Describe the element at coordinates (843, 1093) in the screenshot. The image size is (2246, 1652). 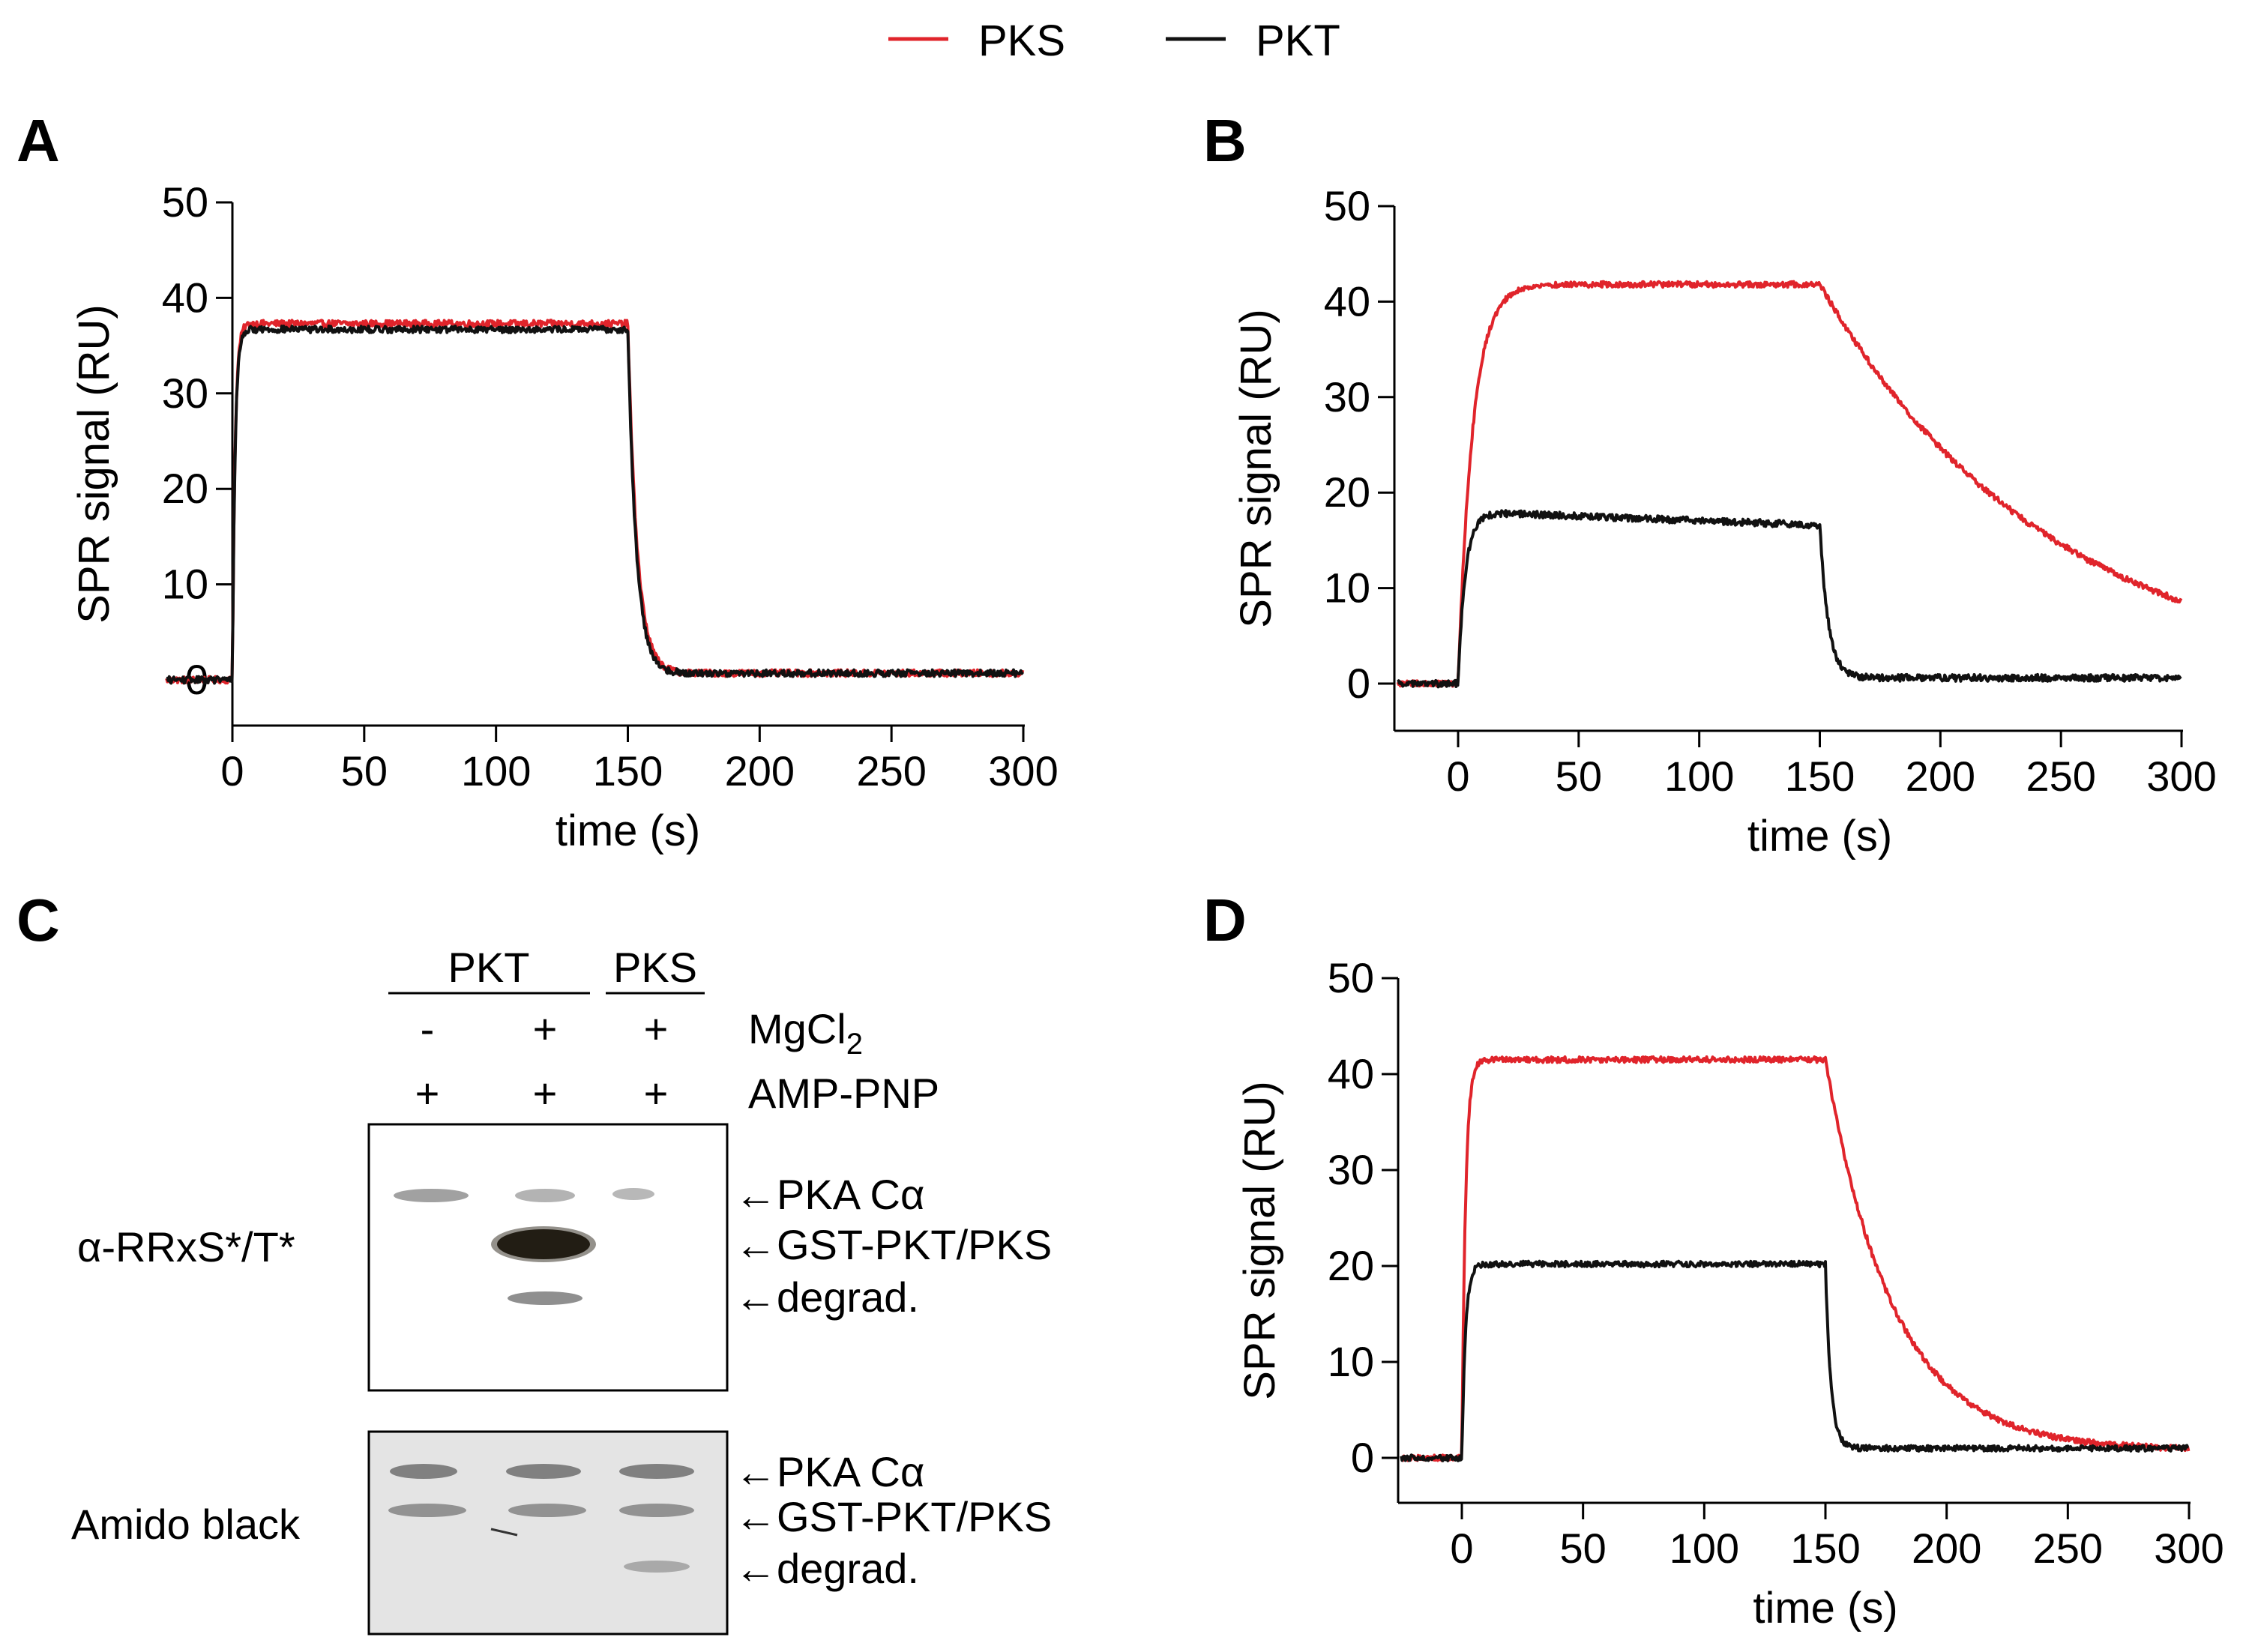
I see `amp-pnp-label: AMP-PNP` at that location.